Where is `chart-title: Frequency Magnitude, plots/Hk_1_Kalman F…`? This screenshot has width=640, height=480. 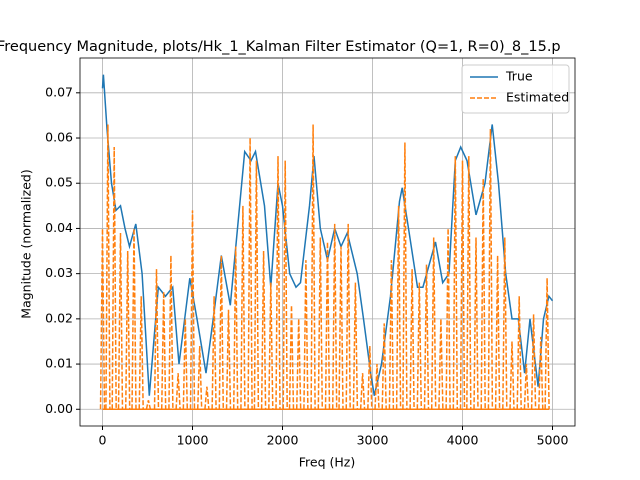 chart-title: Frequency Magnitude, plots/Hk_1_Kalman F… is located at coordinates (280, 47).